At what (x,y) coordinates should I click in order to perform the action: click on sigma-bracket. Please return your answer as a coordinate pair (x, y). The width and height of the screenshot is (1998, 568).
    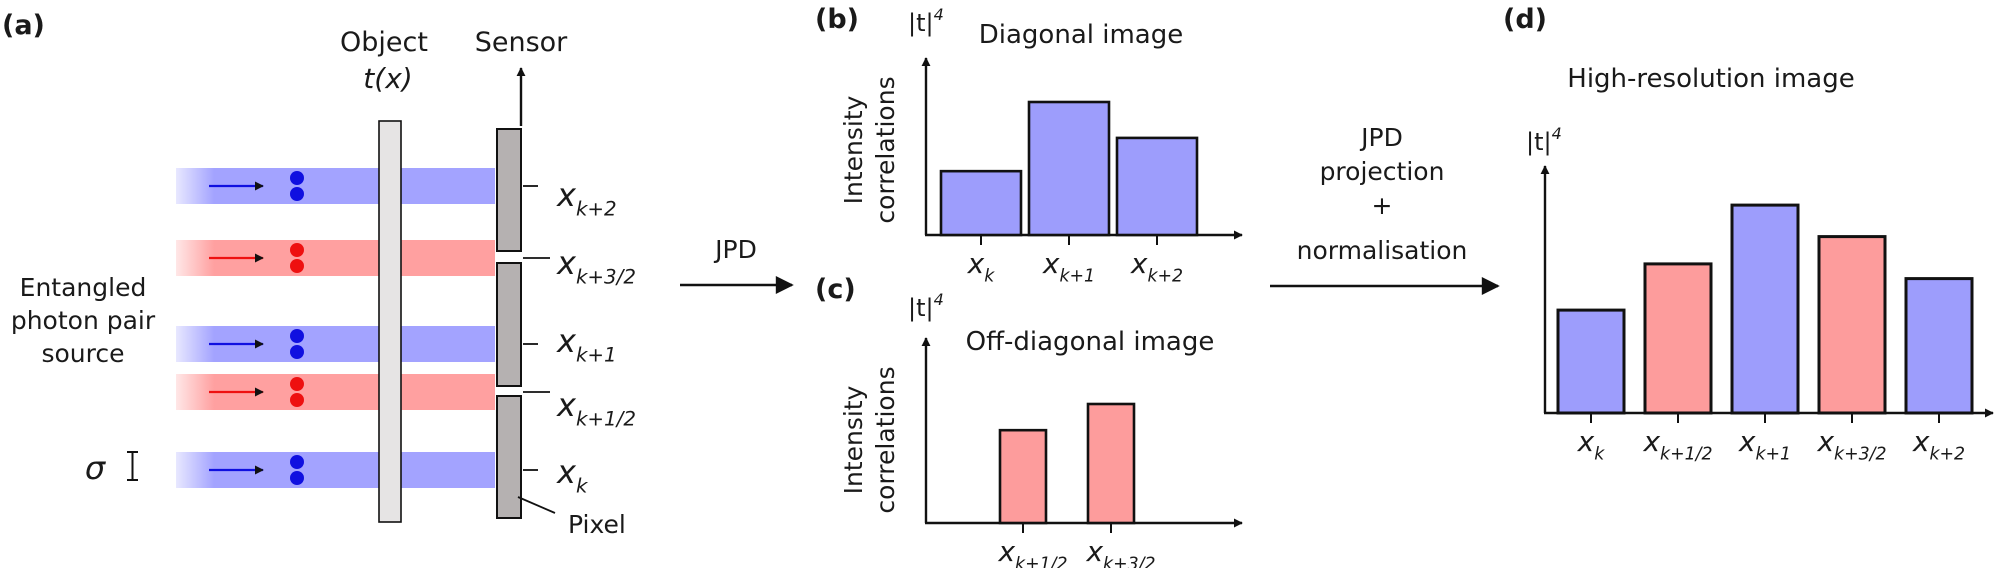
    Looking at the image, I should click on (132, 466).